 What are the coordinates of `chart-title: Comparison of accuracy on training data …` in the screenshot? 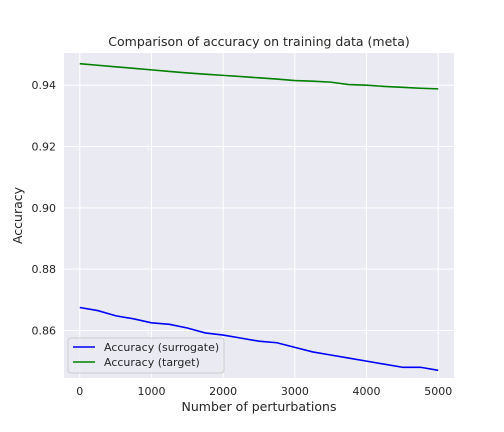 It's located at (258, 41).